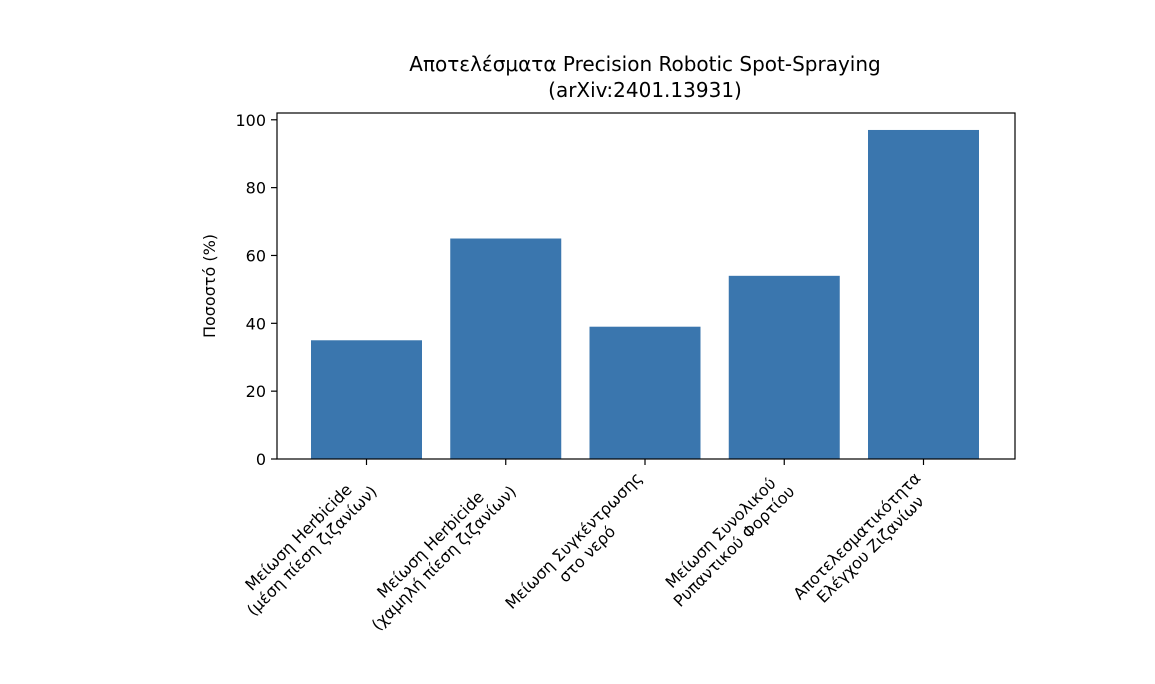  I want to click on chart-title-line-2: (arXiv:2401.13931), so click(645, 90).